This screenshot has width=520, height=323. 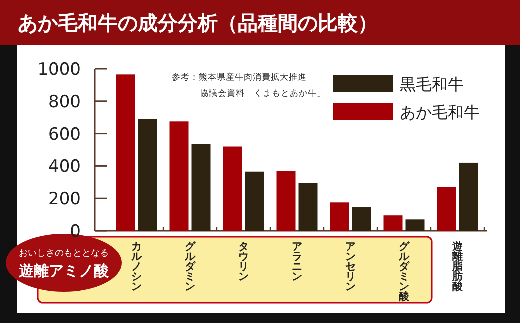 I want to click on title: あか毛和牛の成分分析（品種間の比較）, so click(x=198, y=23).